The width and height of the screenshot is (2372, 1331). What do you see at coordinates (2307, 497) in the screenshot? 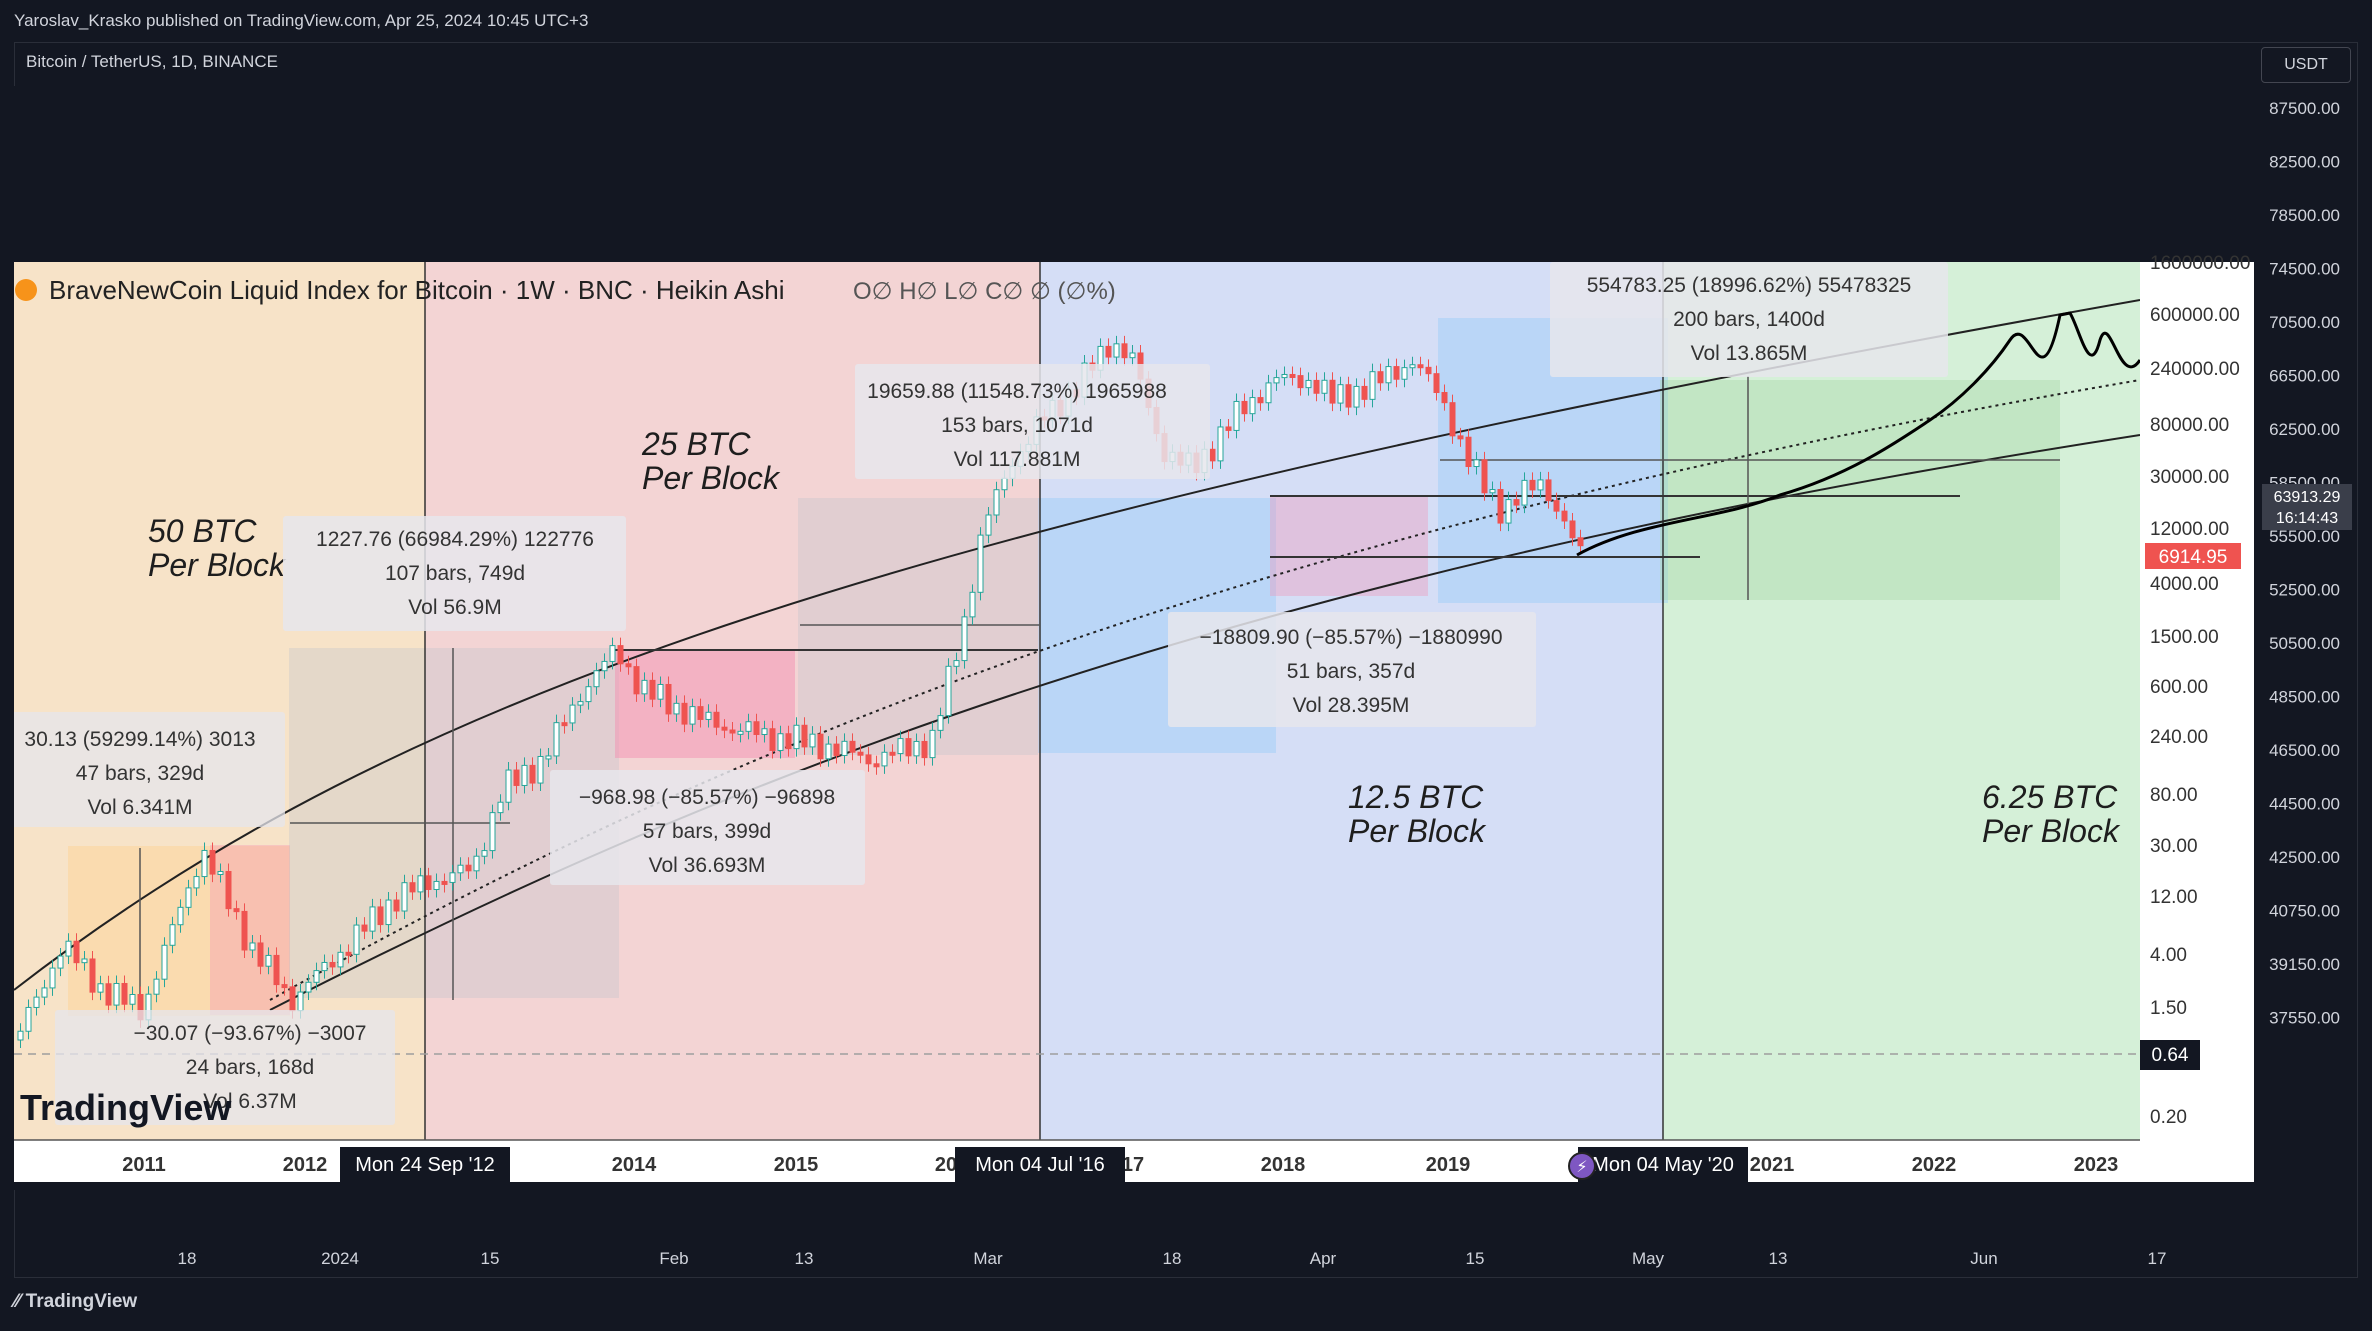
I see `current-price: 63913.29` at bounding box center [2307, 497].